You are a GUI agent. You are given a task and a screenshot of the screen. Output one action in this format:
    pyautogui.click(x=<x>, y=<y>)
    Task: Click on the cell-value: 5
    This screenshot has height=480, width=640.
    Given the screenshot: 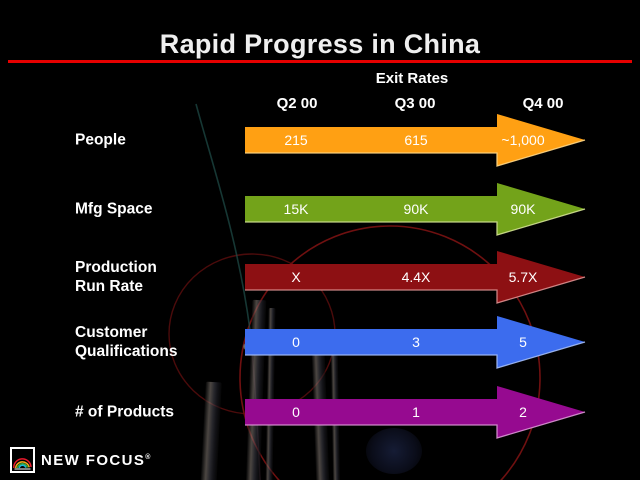 What is the action you would take?
    pyautogui.click(x=523, y=342)
    